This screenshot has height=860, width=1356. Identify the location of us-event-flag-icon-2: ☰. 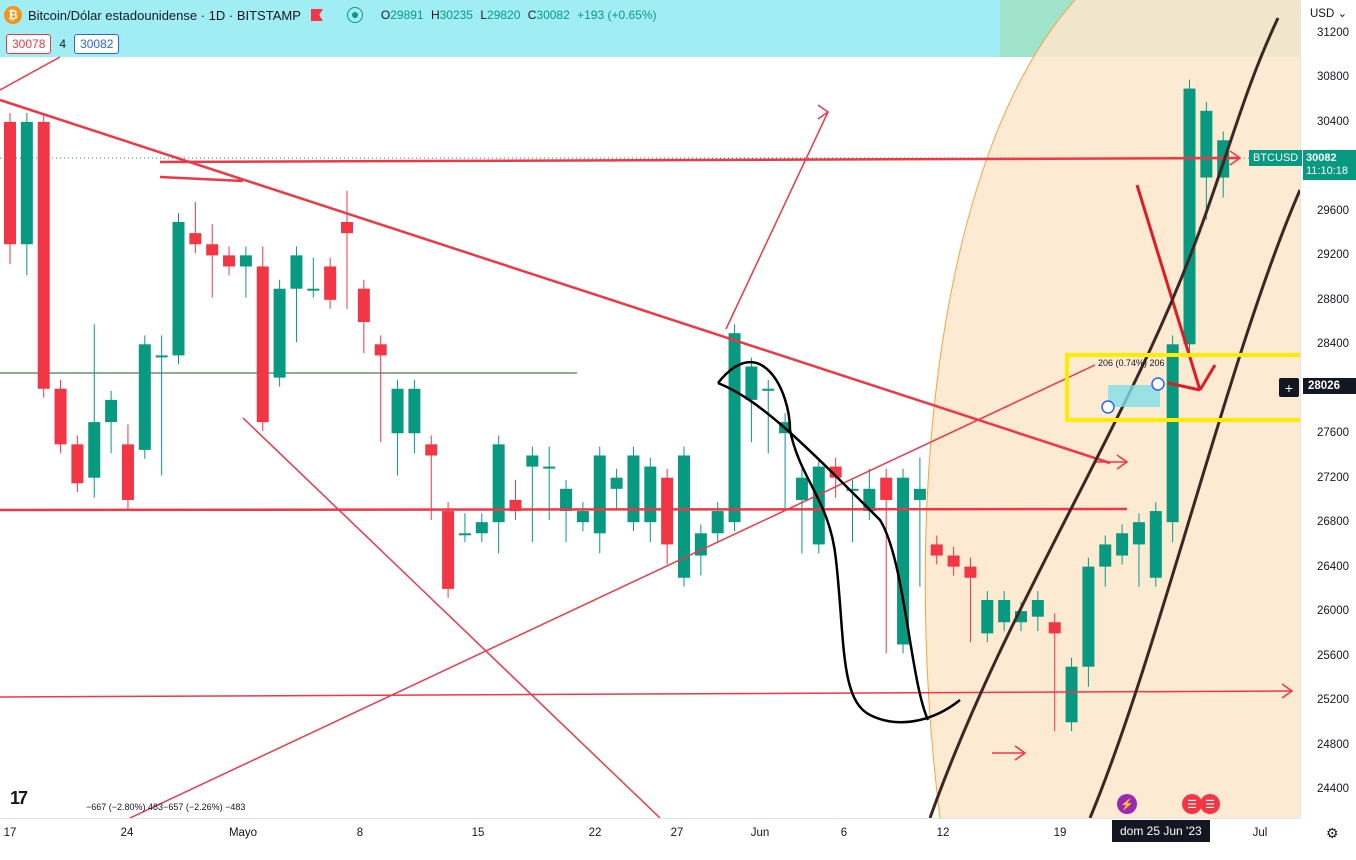
(1210, 804).